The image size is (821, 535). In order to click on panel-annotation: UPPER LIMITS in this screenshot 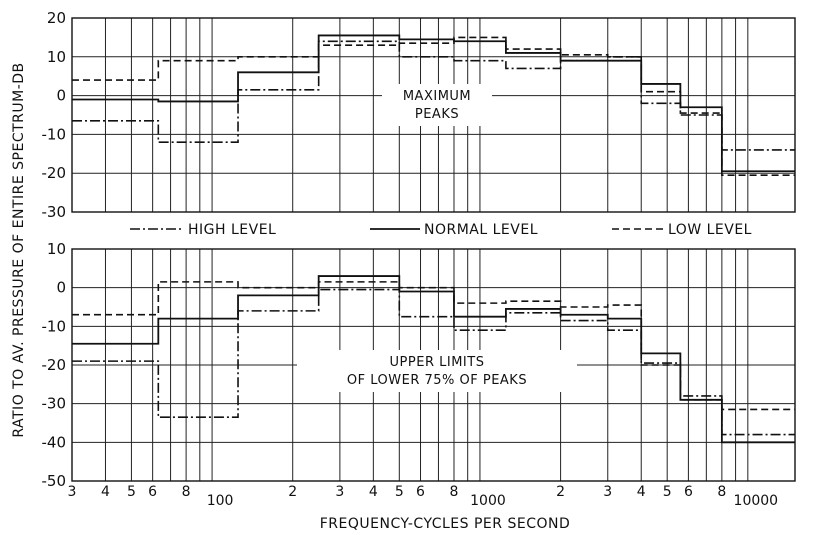, I will do `click(437, 362)`.